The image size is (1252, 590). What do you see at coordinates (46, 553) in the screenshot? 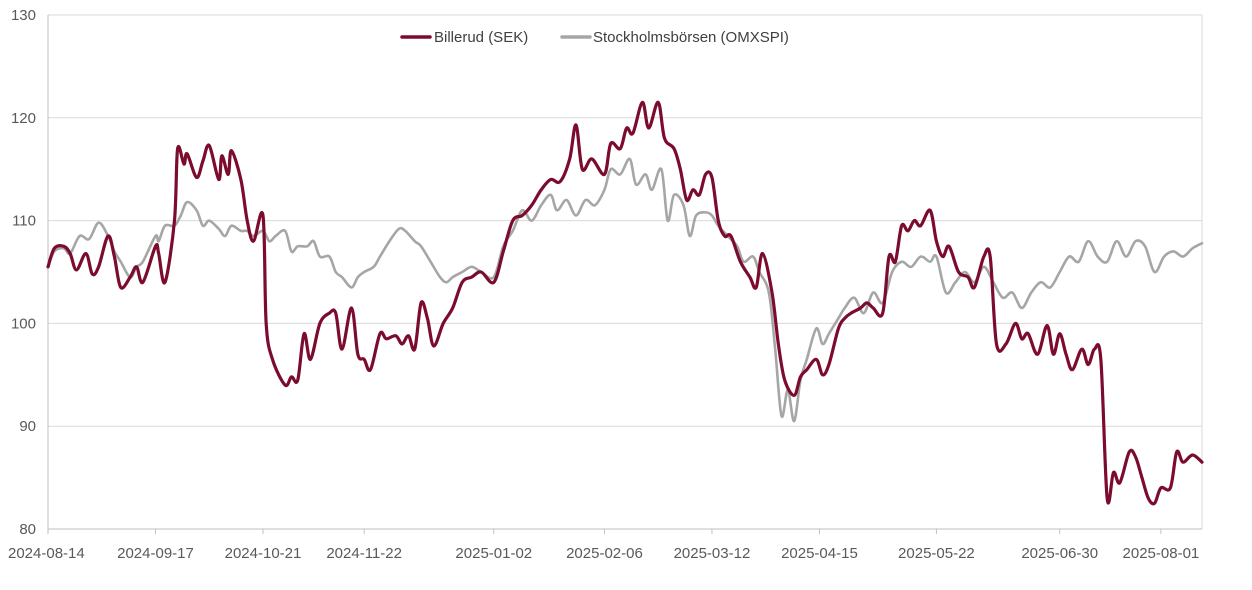
I see `x-tick-label: 2024-08-14` at bounding box center [46, 553].